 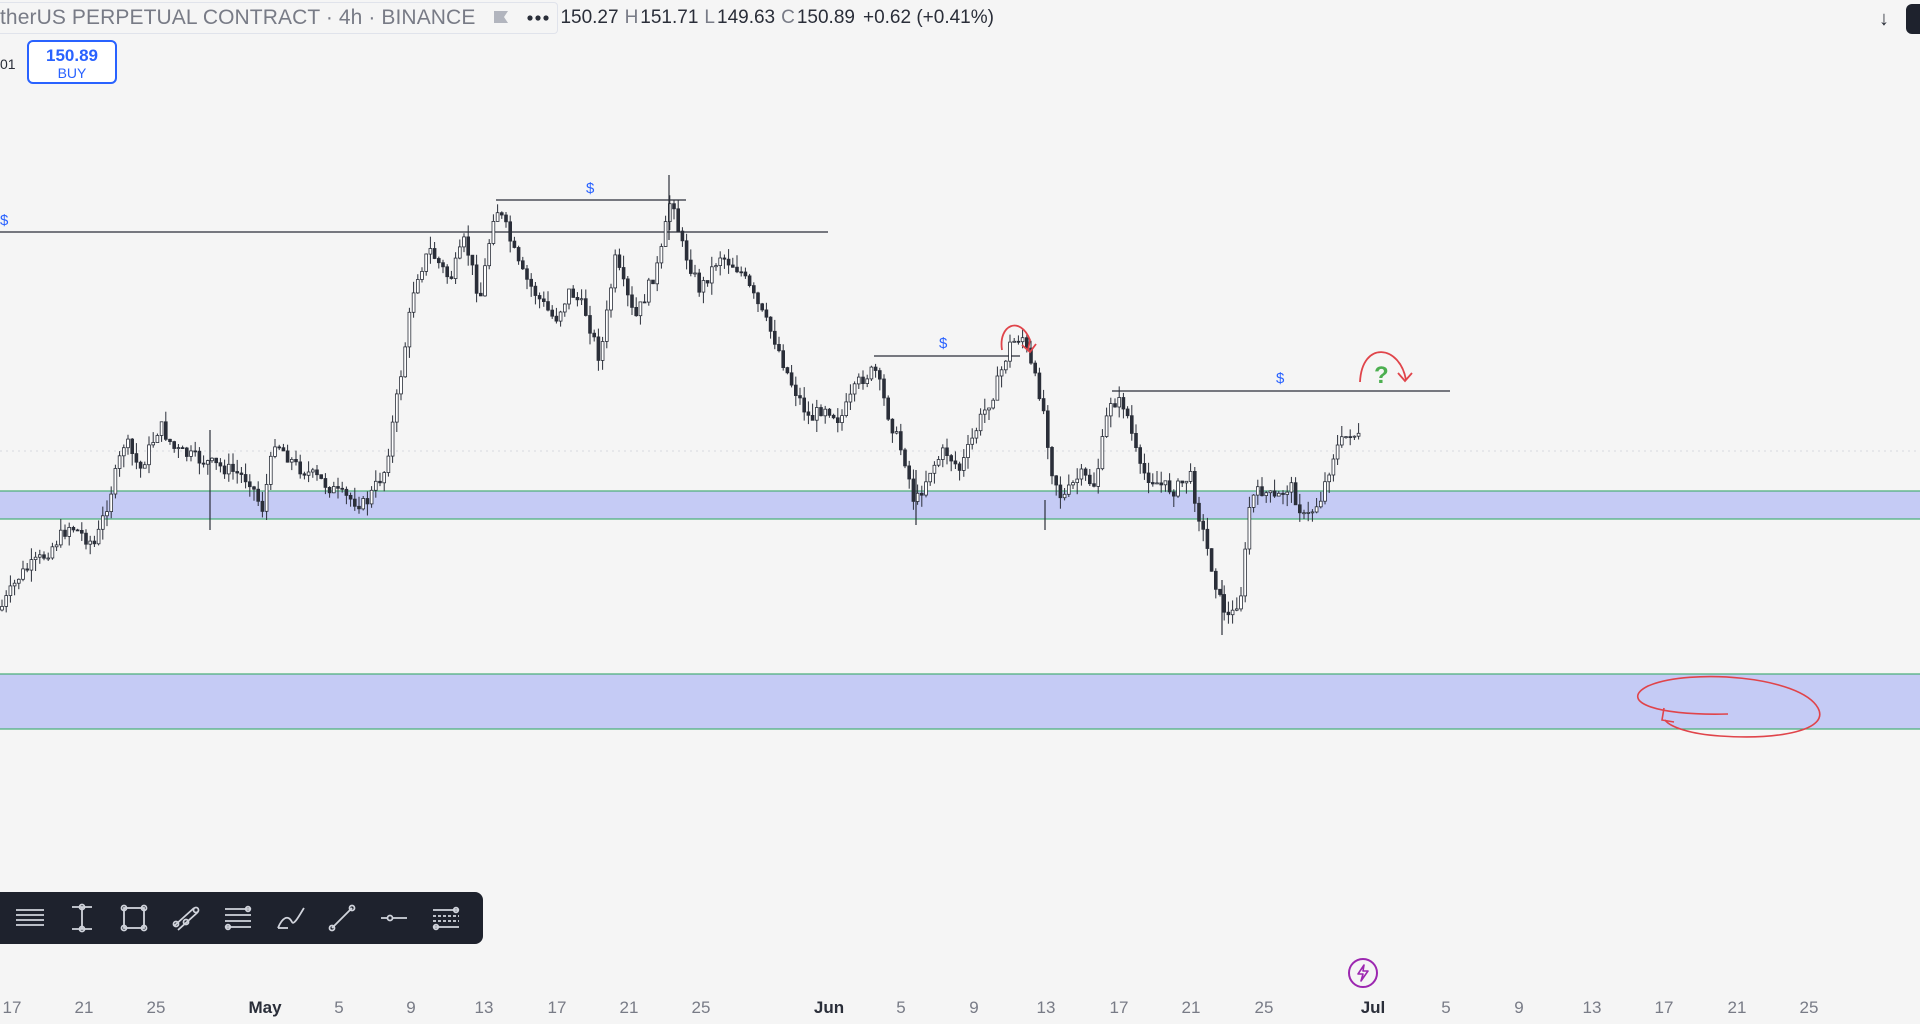 What do you see at coordinates (631, 17) in the screenshot?
I see `high-key: H` at bounding box center [631, 17].